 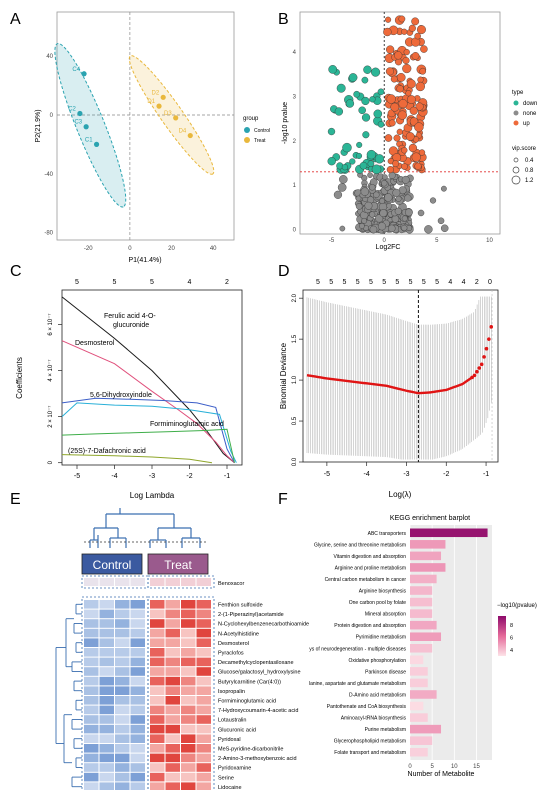 I want to click on d-ytick-label: 0.0, so click(x=295, y=461).